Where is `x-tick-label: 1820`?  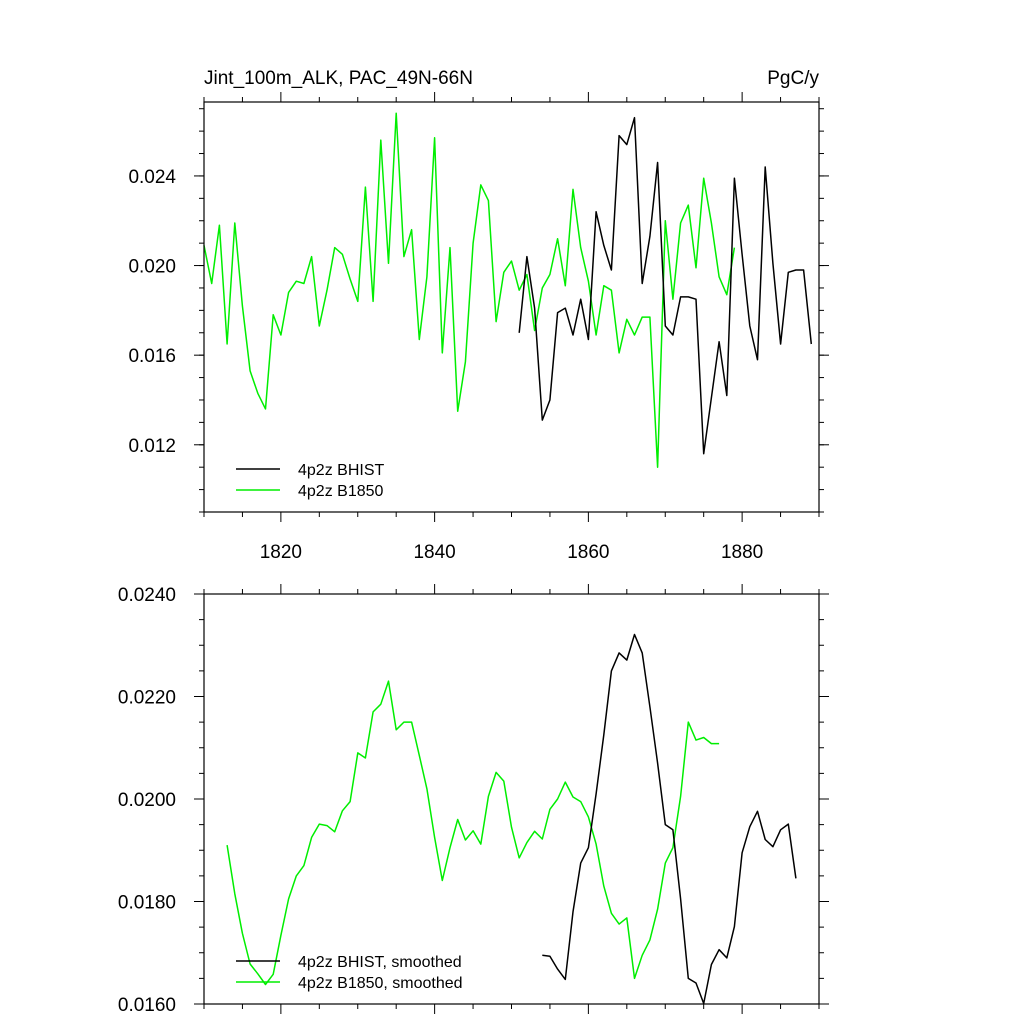
x-tick-label: 1820 is located at coordinates (281, 552).